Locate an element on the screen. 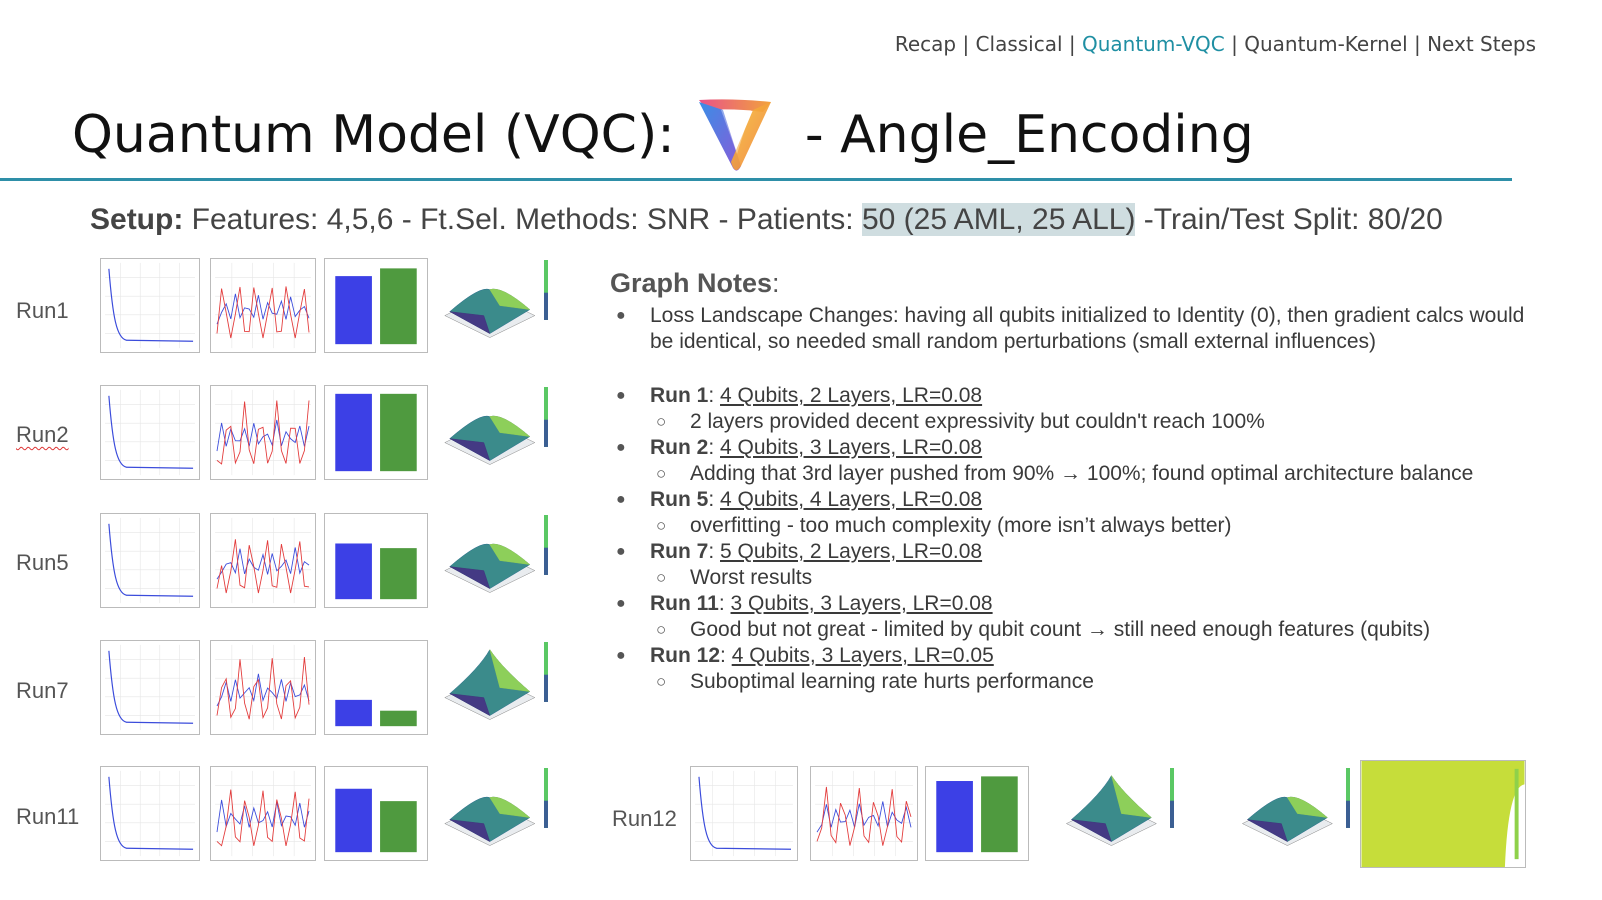 The width and height of the screenshot is (1602, 900). run-label: Run2 is located at coordinates (42, 434).